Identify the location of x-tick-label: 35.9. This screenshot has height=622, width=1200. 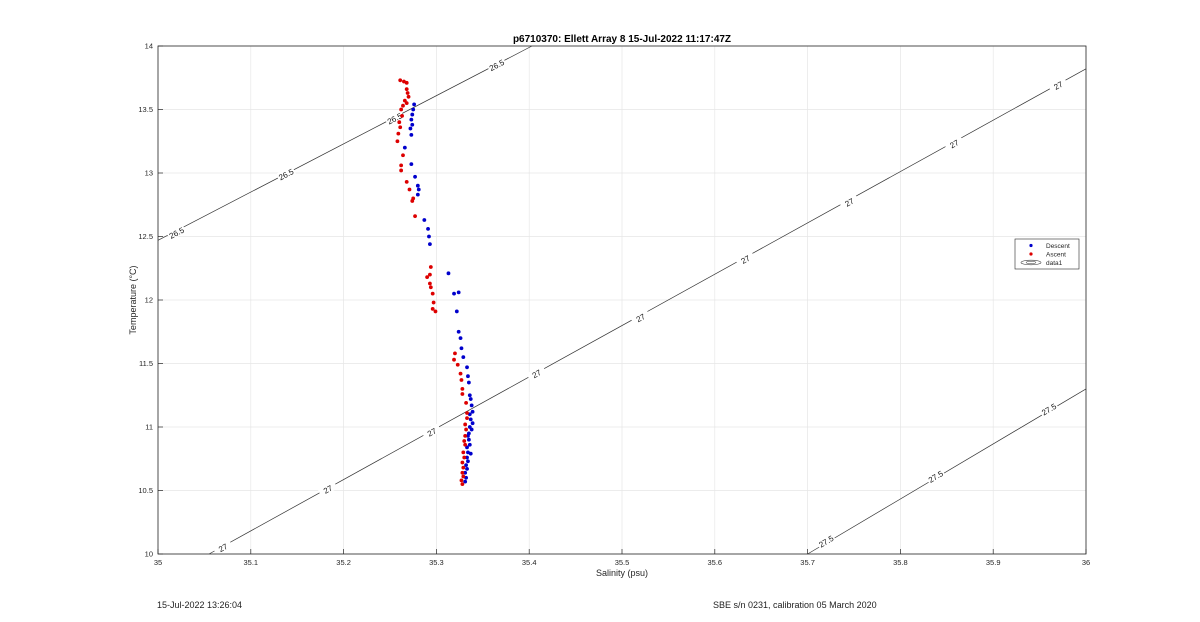
(993, 562).